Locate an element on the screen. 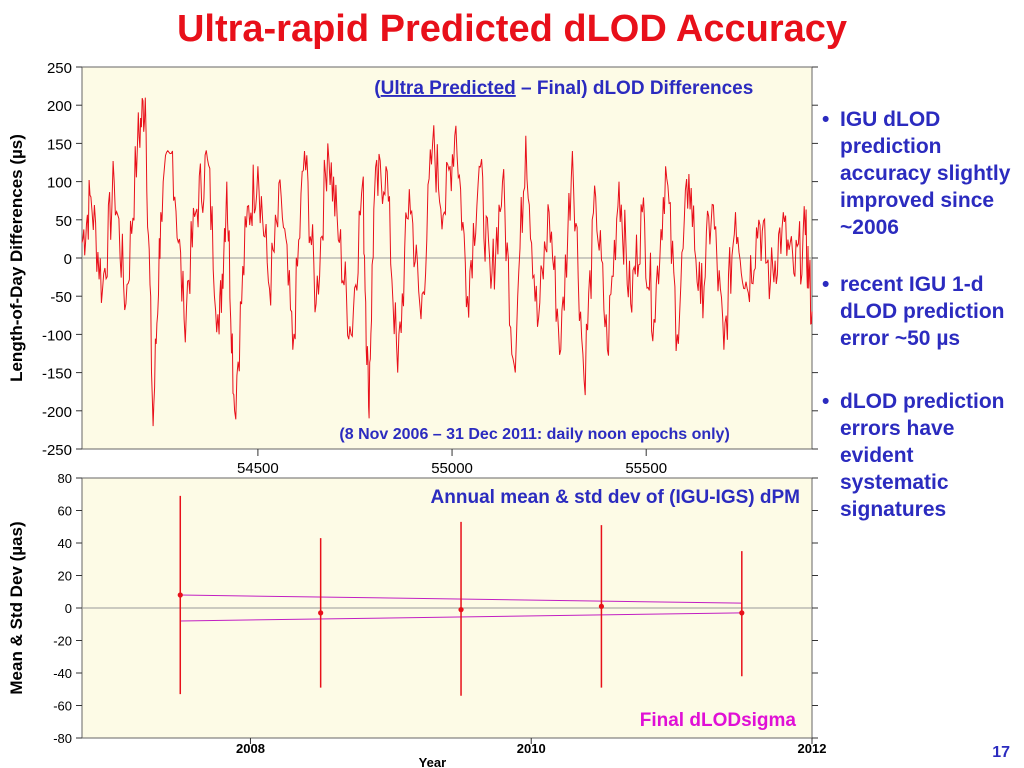 This screenshot has width=1024, height=768. y-tick-label: -150 is located at coordinates (57, 374).